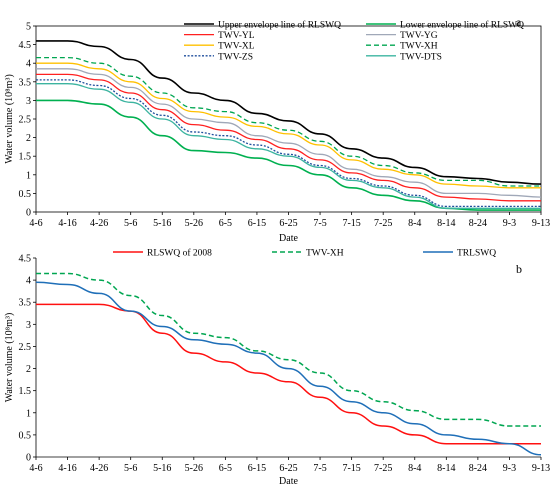 The image size is (550, 488). I want to click on legend-entry: TWV-XL, so click(236, 47).